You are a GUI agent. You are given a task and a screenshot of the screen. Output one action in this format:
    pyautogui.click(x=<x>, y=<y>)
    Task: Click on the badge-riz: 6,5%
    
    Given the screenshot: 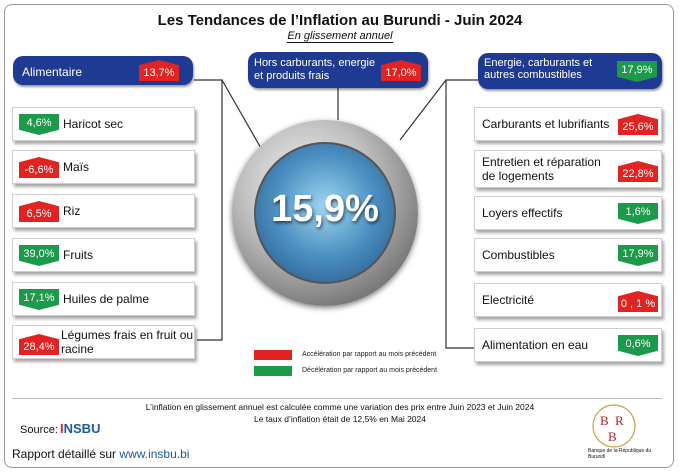 What is the action you would take?
    pyautogui.click(x=39, y=211)
    